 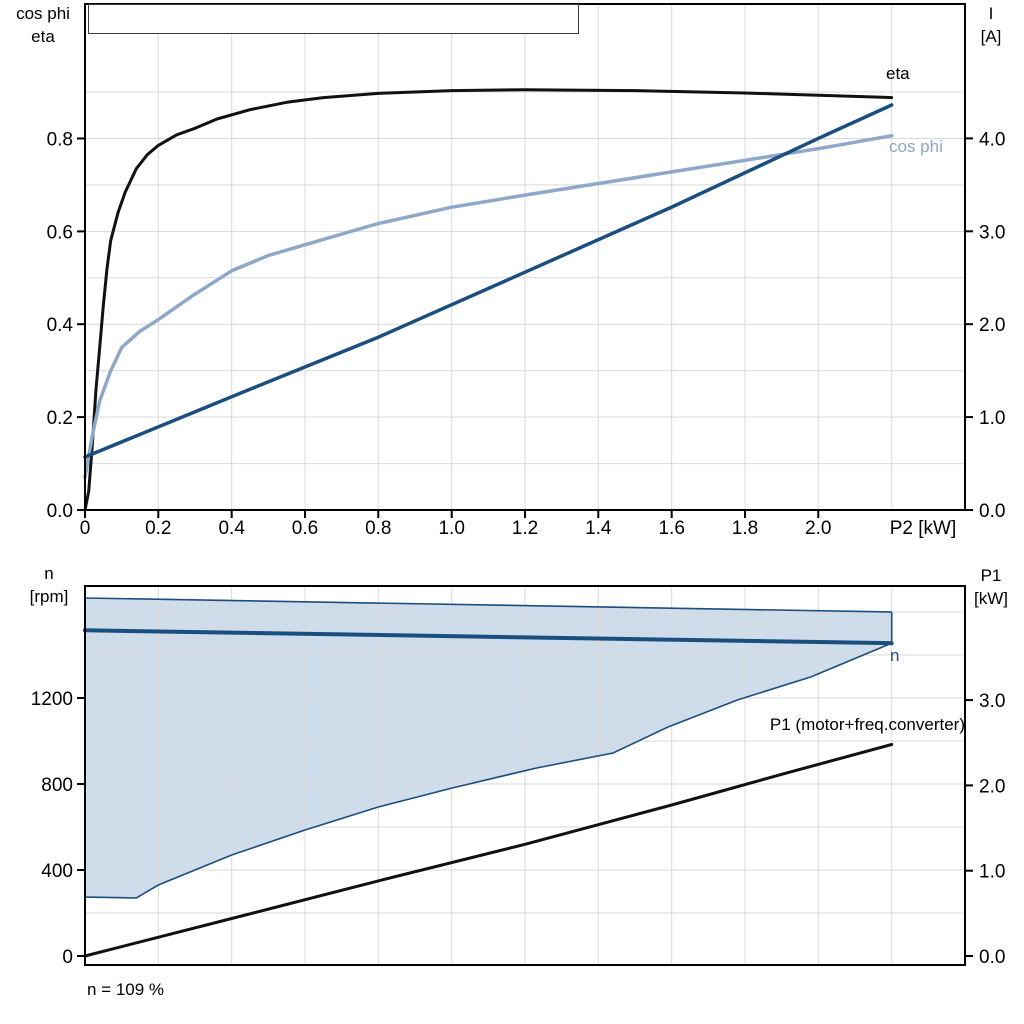 I want to click on tick-label: 1.6, so click(x=671, y=528).